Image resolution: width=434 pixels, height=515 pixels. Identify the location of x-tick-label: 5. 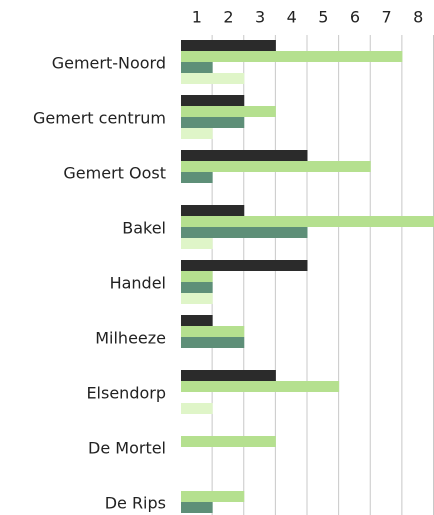
(323, 17).